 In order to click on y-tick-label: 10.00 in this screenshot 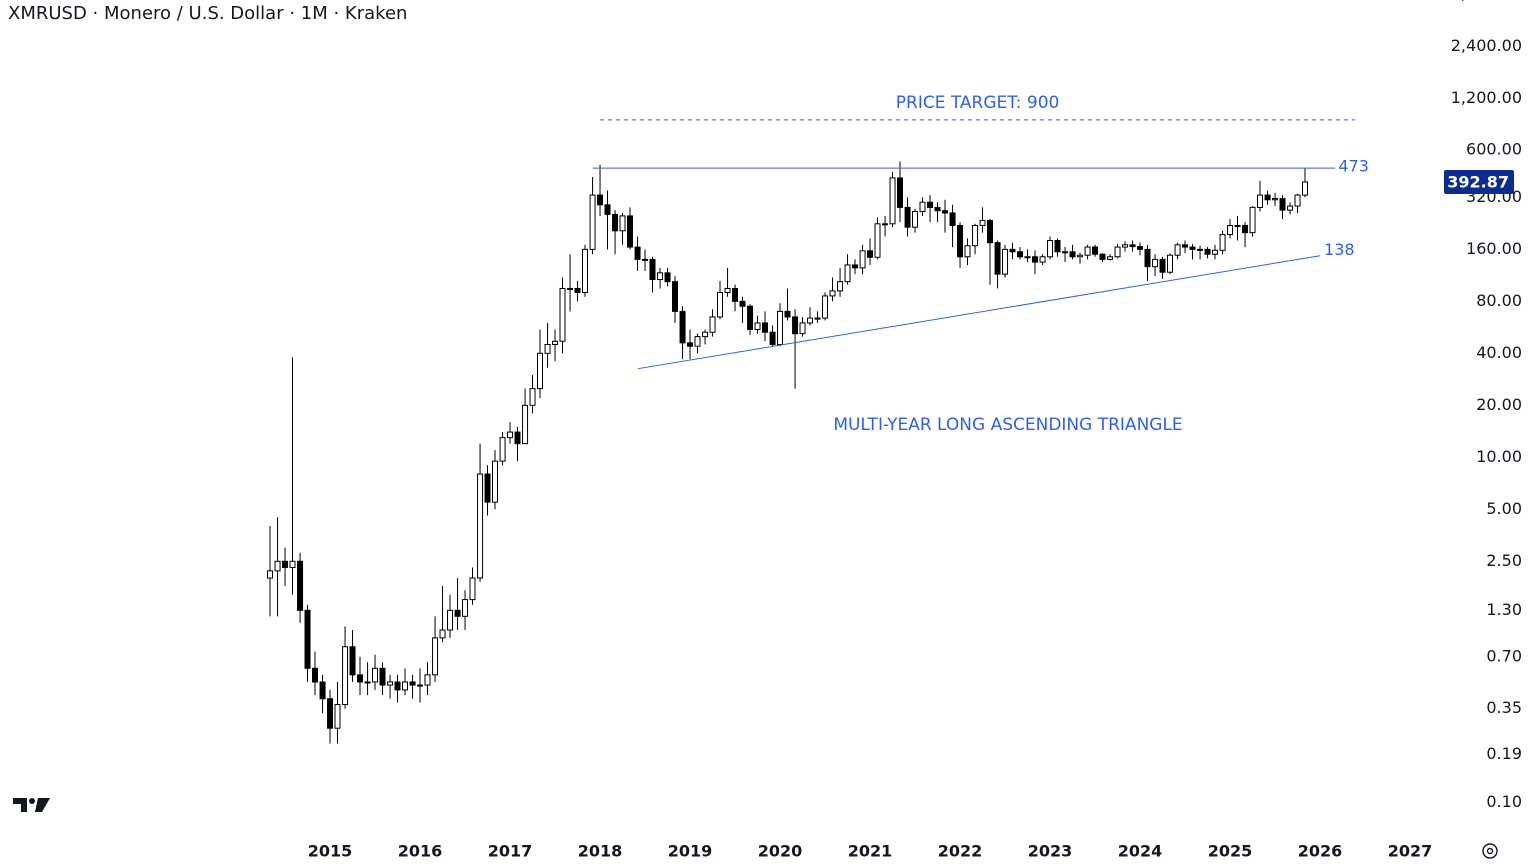, I will do `click(1499, 456)`.